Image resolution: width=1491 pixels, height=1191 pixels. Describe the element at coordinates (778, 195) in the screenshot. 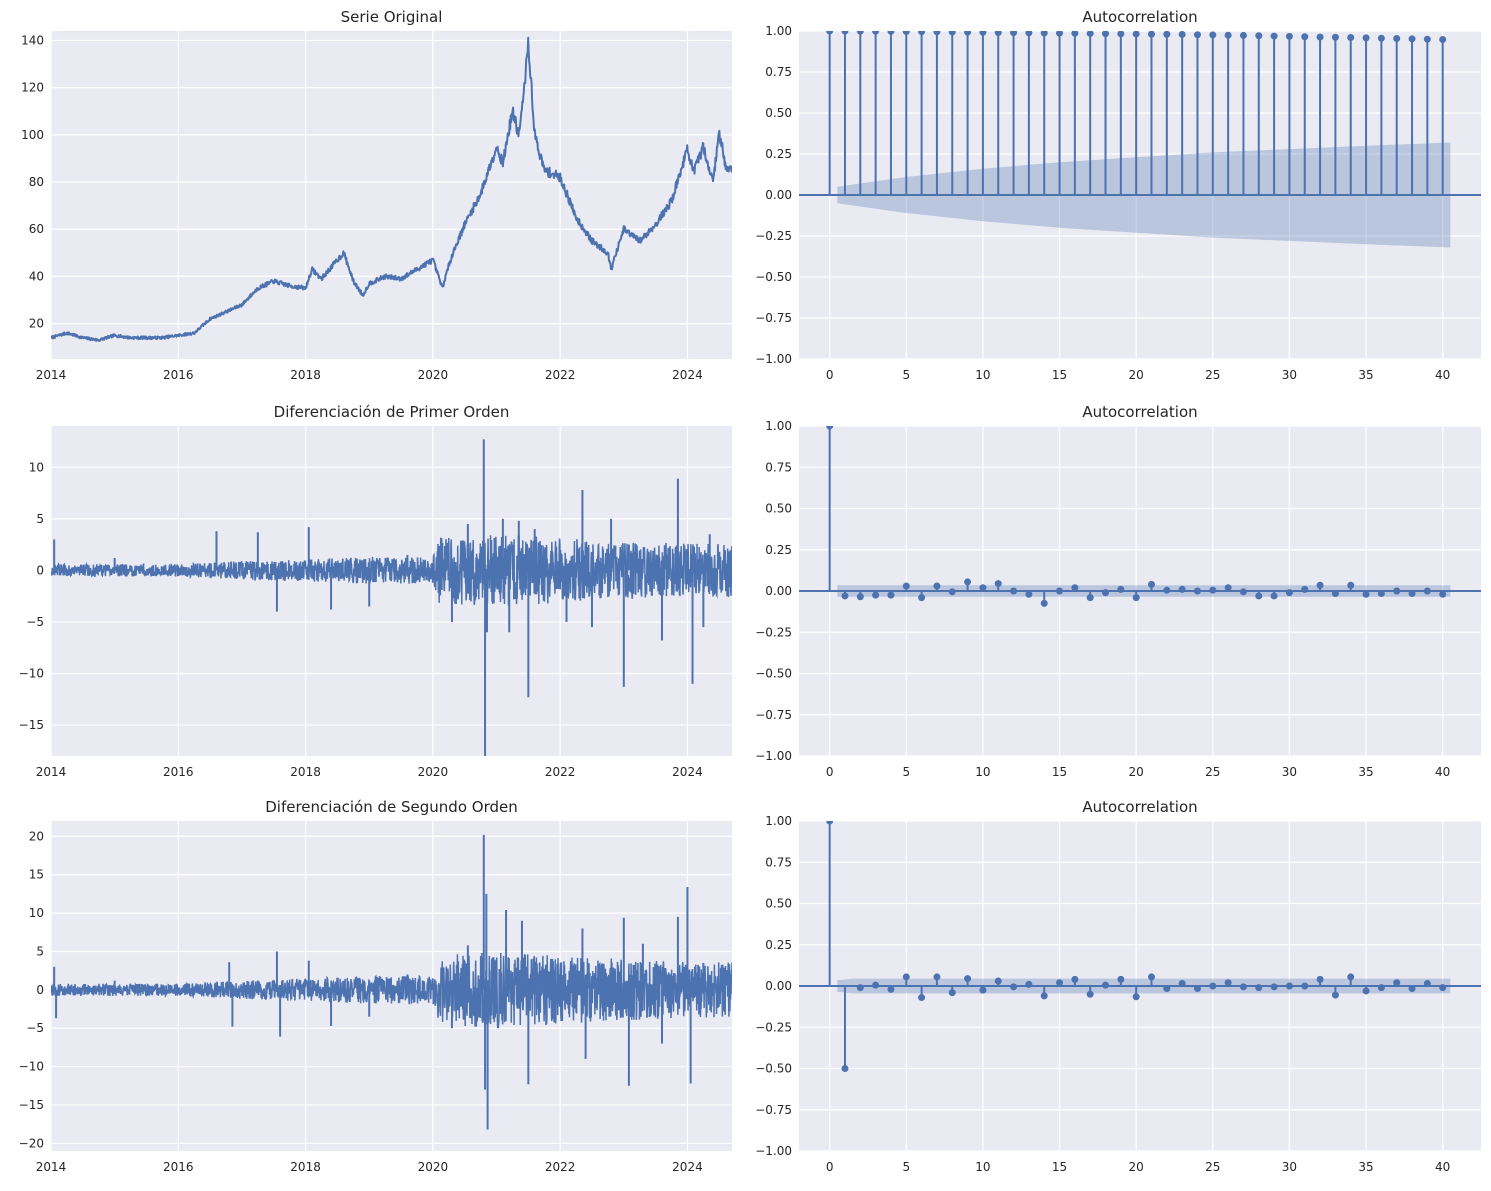

I see `y-tick-label: 0.00` at that location.